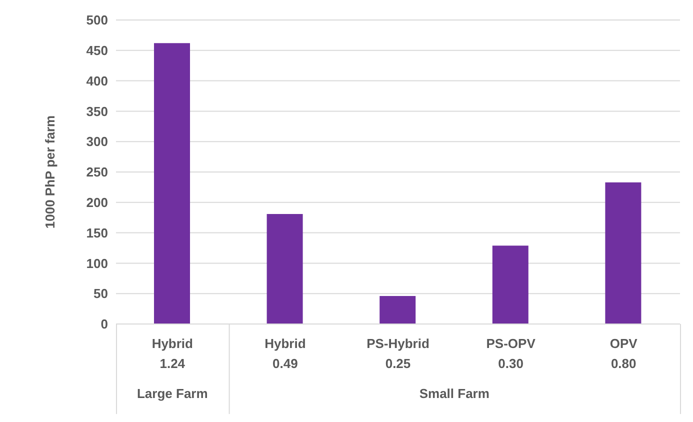 The width and height of the screenshot is (693, 422). Describe the element at coordinates (104, 324) in the screenshot. I see `y-tick-label: 0` at that location.